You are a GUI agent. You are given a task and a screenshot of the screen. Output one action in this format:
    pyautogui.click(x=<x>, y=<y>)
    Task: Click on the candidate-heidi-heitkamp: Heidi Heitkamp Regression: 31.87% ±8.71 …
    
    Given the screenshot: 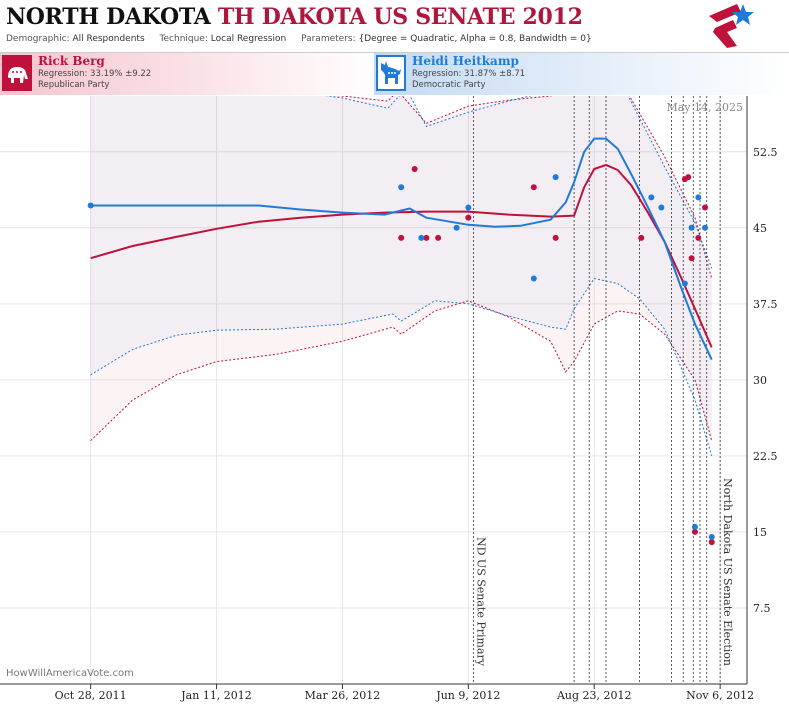 What is the action you would take?
    pyautogui.click(x=581, y=74)
    